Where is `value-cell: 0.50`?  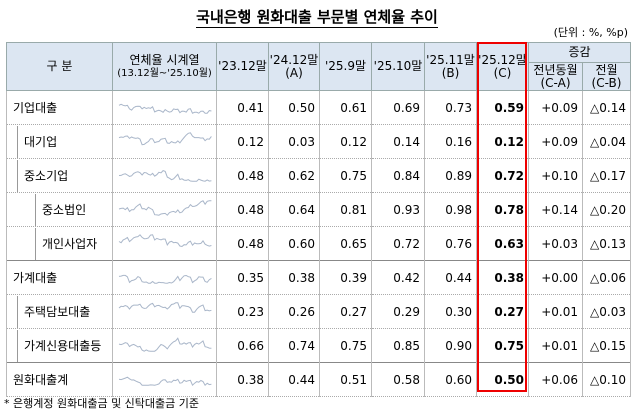
value-cell: 0.50 is located at coordinates (502, 379).